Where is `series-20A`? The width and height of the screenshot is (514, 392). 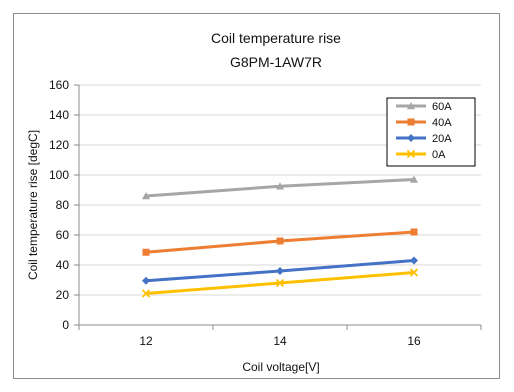 series-20A is located at coordinates (280, 271).